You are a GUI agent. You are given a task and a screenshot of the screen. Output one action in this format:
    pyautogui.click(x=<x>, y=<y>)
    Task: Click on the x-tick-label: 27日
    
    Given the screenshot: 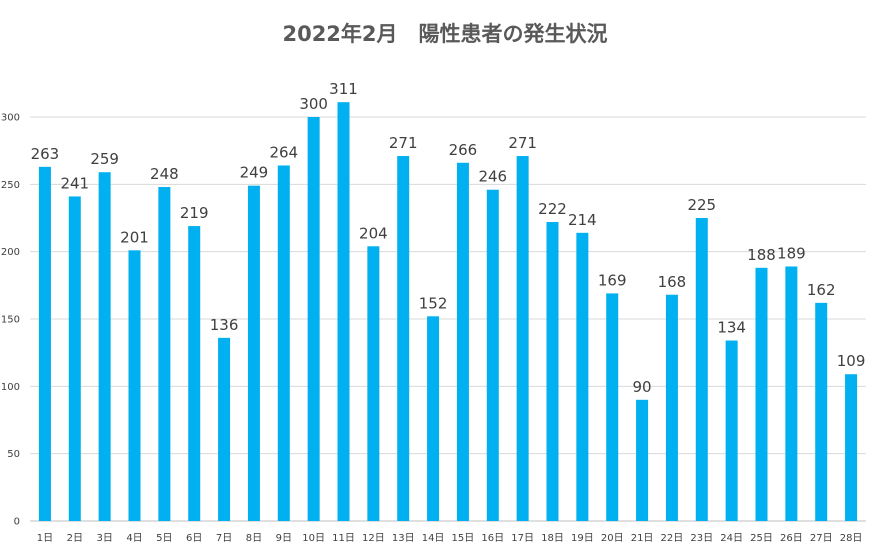 What is the action you would take?
    pyautogui.click(x=821, y=538)
    